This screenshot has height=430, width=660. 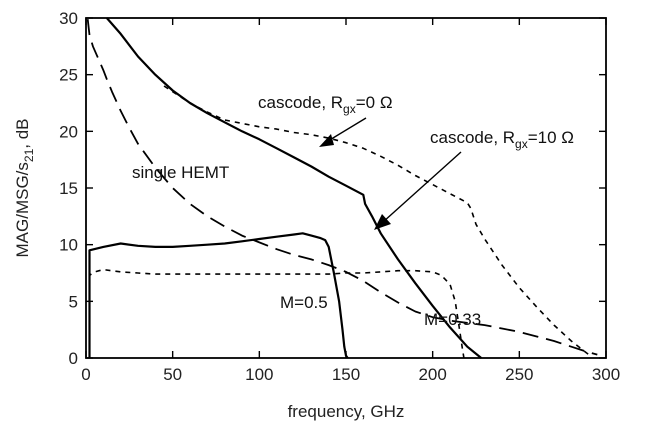 I want to click on annotation-m-05: M=0.5, so click(x=304, y=302).